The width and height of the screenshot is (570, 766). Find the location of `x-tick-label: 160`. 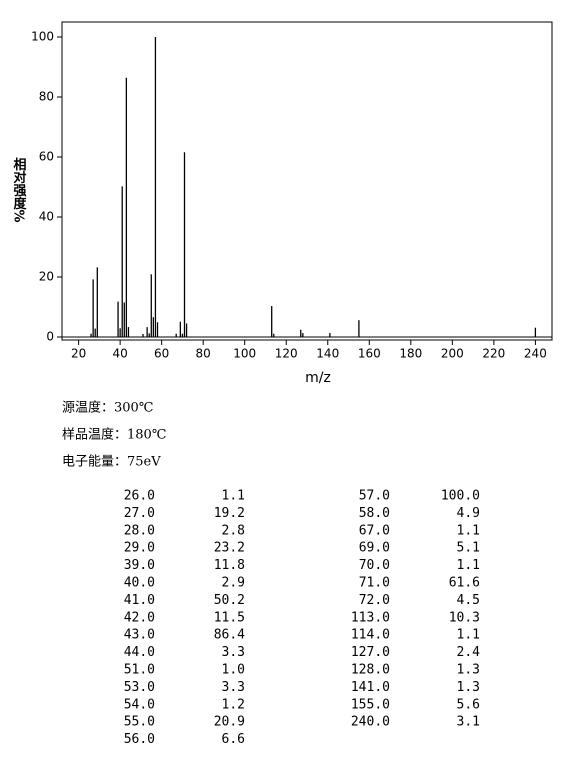

x-tick-label: 160 is located at coordinates (369, 354).